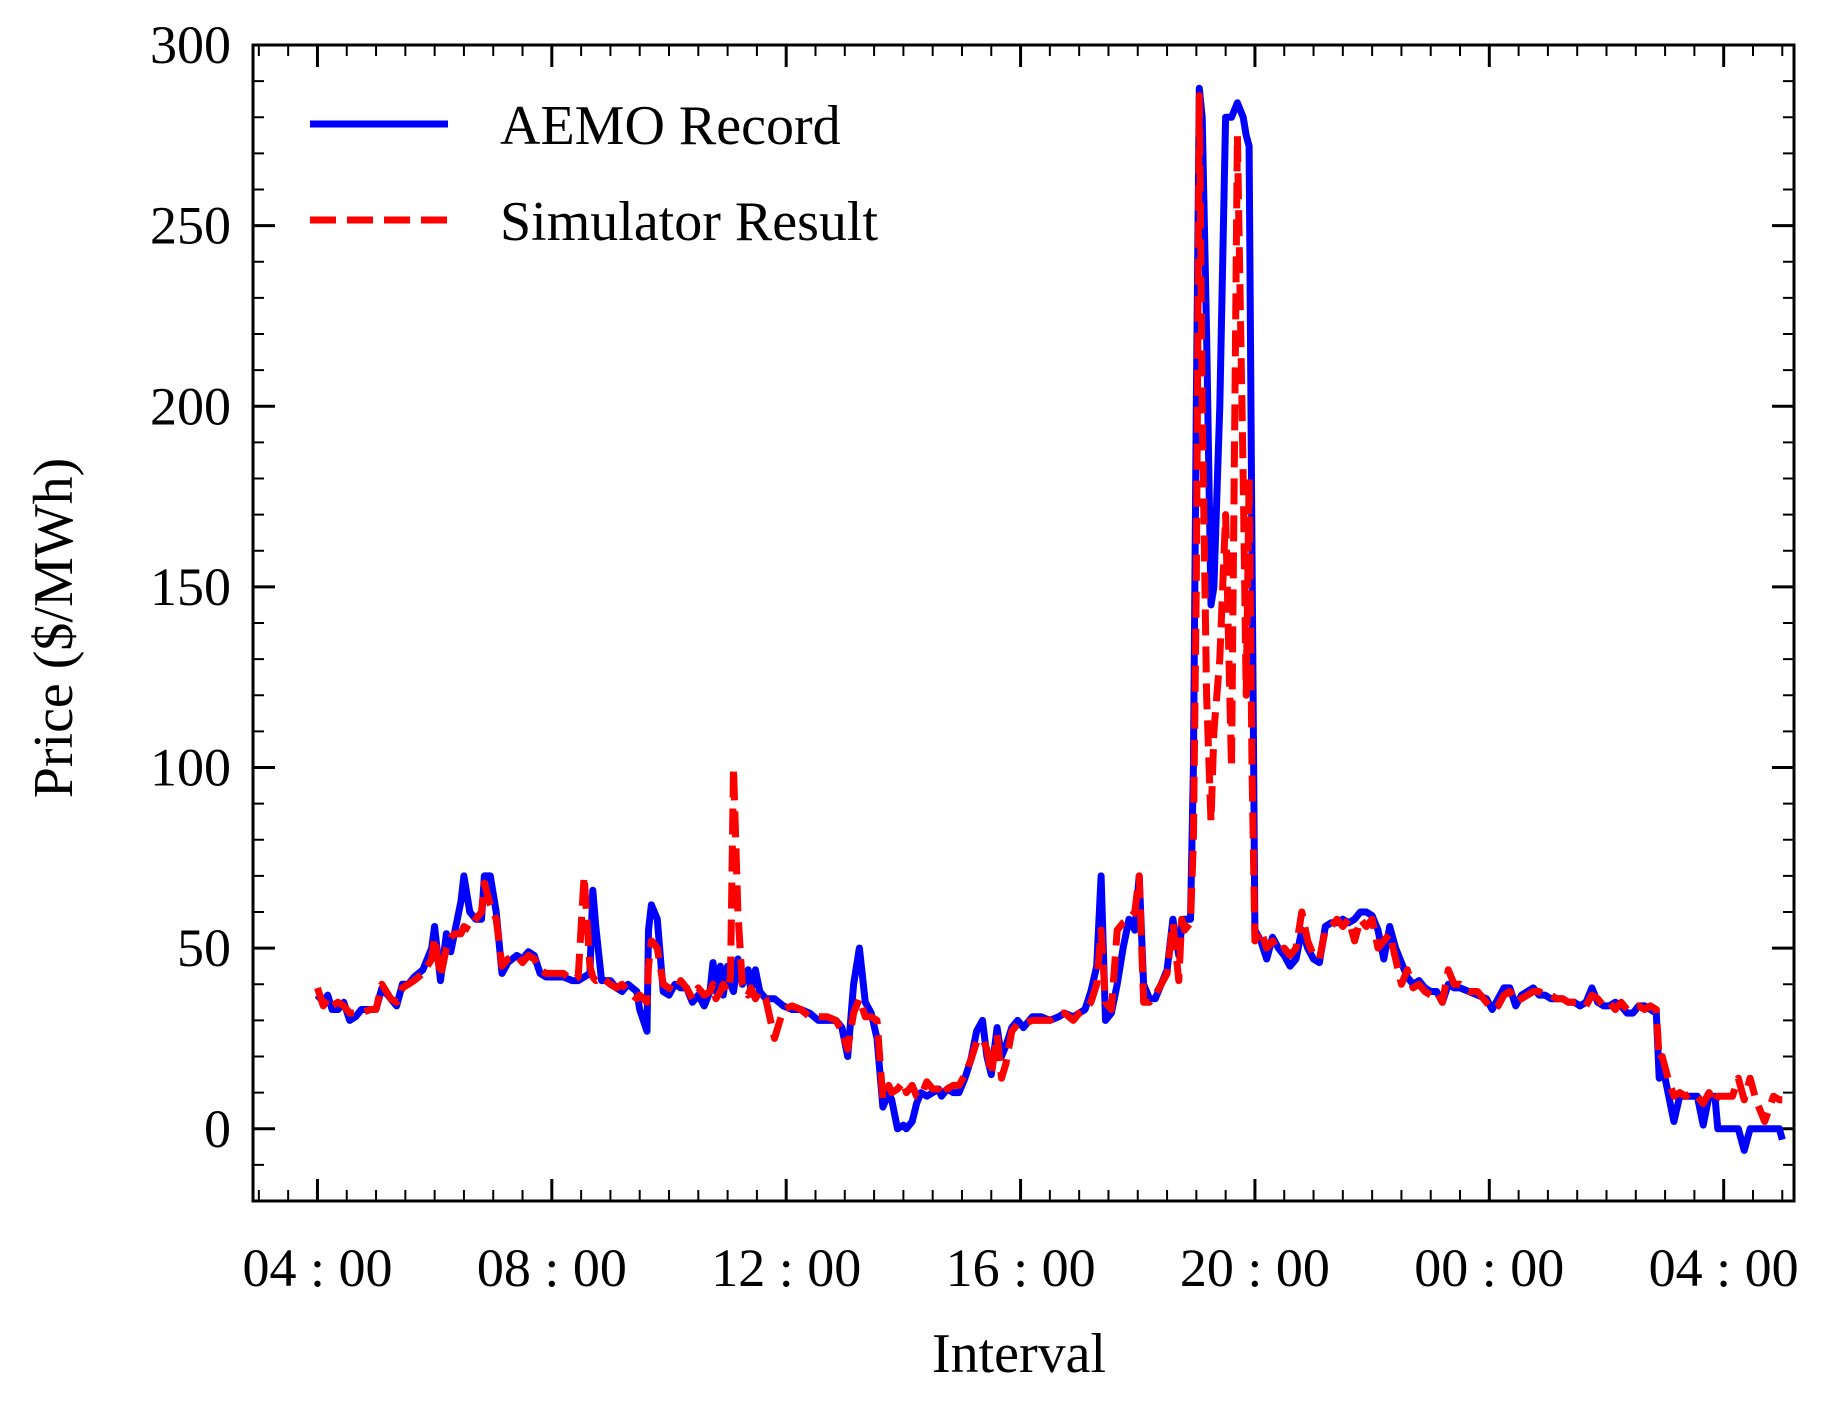 The image size is (1836, 1414). I want to click on y-tick-label: 0, so click(217, 1129).